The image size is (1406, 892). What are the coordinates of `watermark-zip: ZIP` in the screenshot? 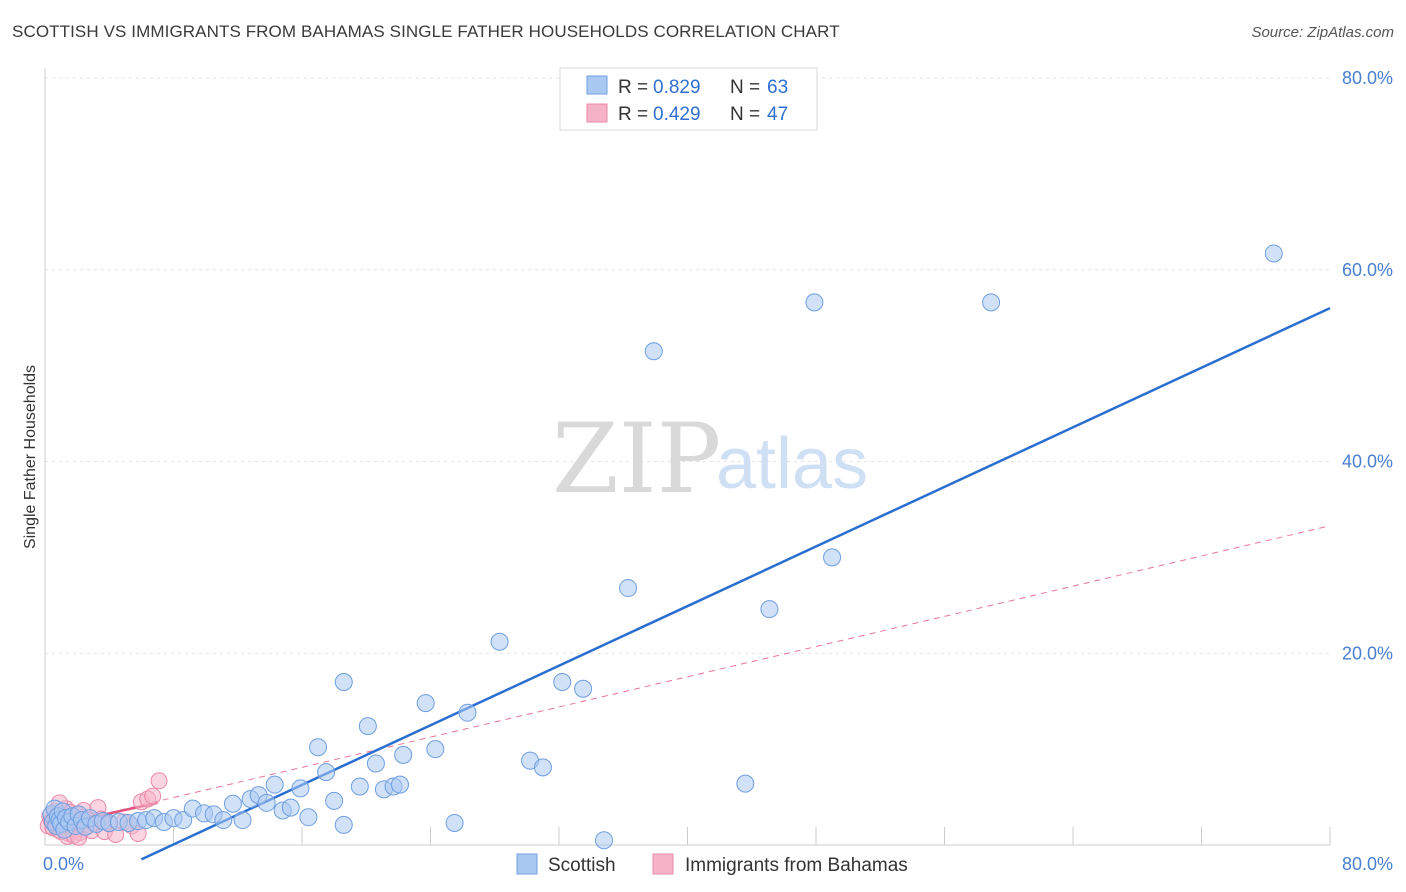 It's located at (636, 459).